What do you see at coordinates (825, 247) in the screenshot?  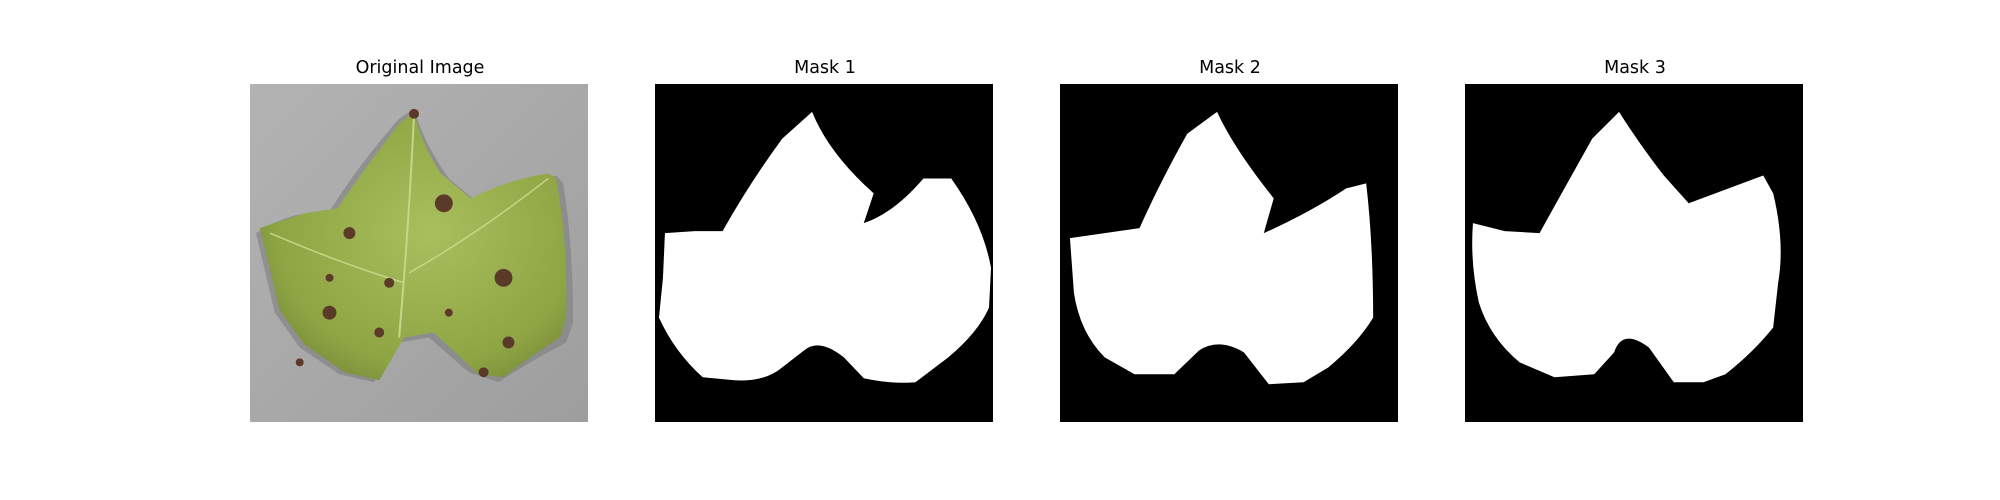 I see `mask-1-leaf-region` at bounding box center [825, 247].